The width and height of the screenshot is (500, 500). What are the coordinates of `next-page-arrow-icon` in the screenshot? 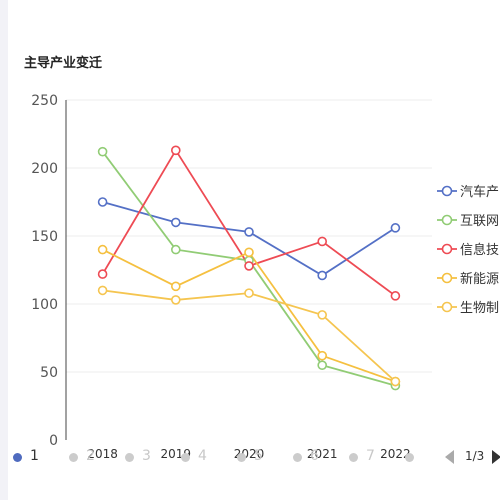 It's located at (496, 457).